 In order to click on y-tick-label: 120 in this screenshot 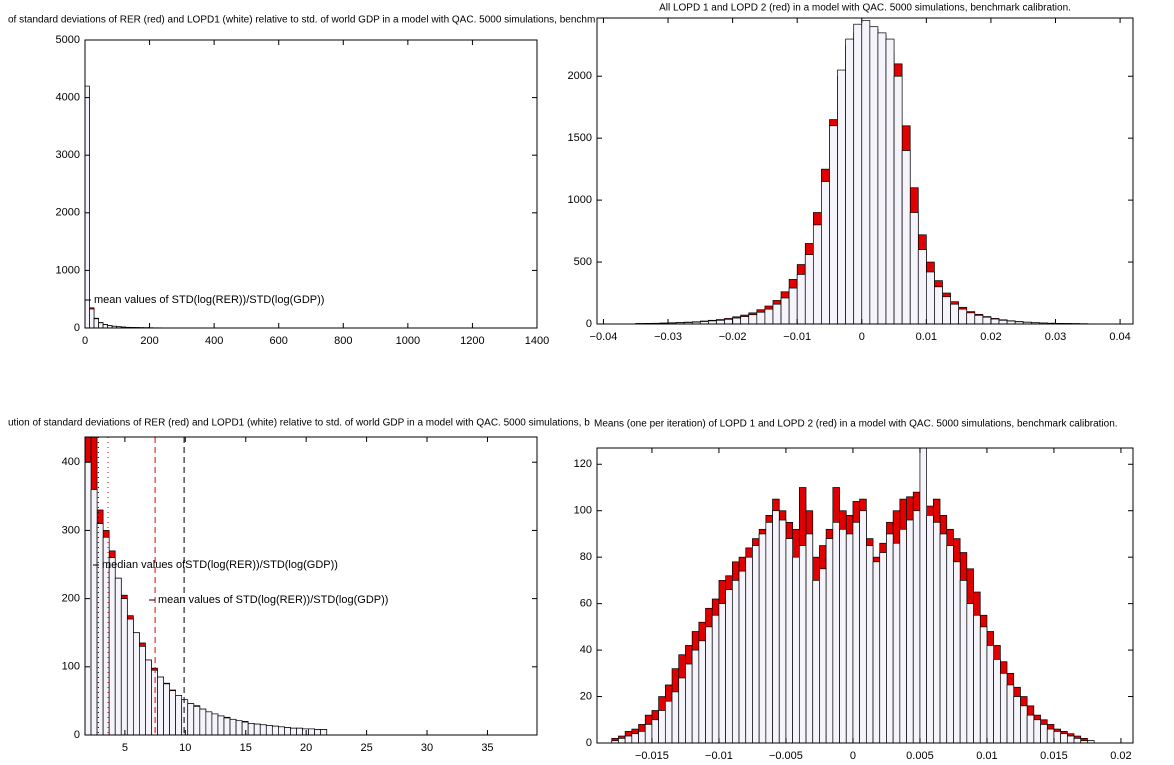, I will do `click(583, 464)`.